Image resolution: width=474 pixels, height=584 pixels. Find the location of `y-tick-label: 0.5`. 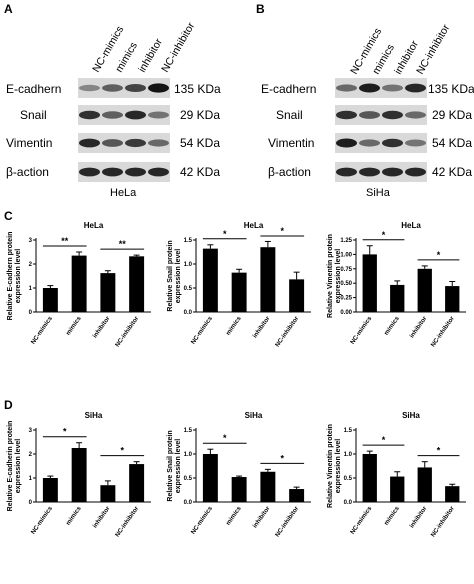

y-tick-label: 0.5 is located at coordinates (188, 289).